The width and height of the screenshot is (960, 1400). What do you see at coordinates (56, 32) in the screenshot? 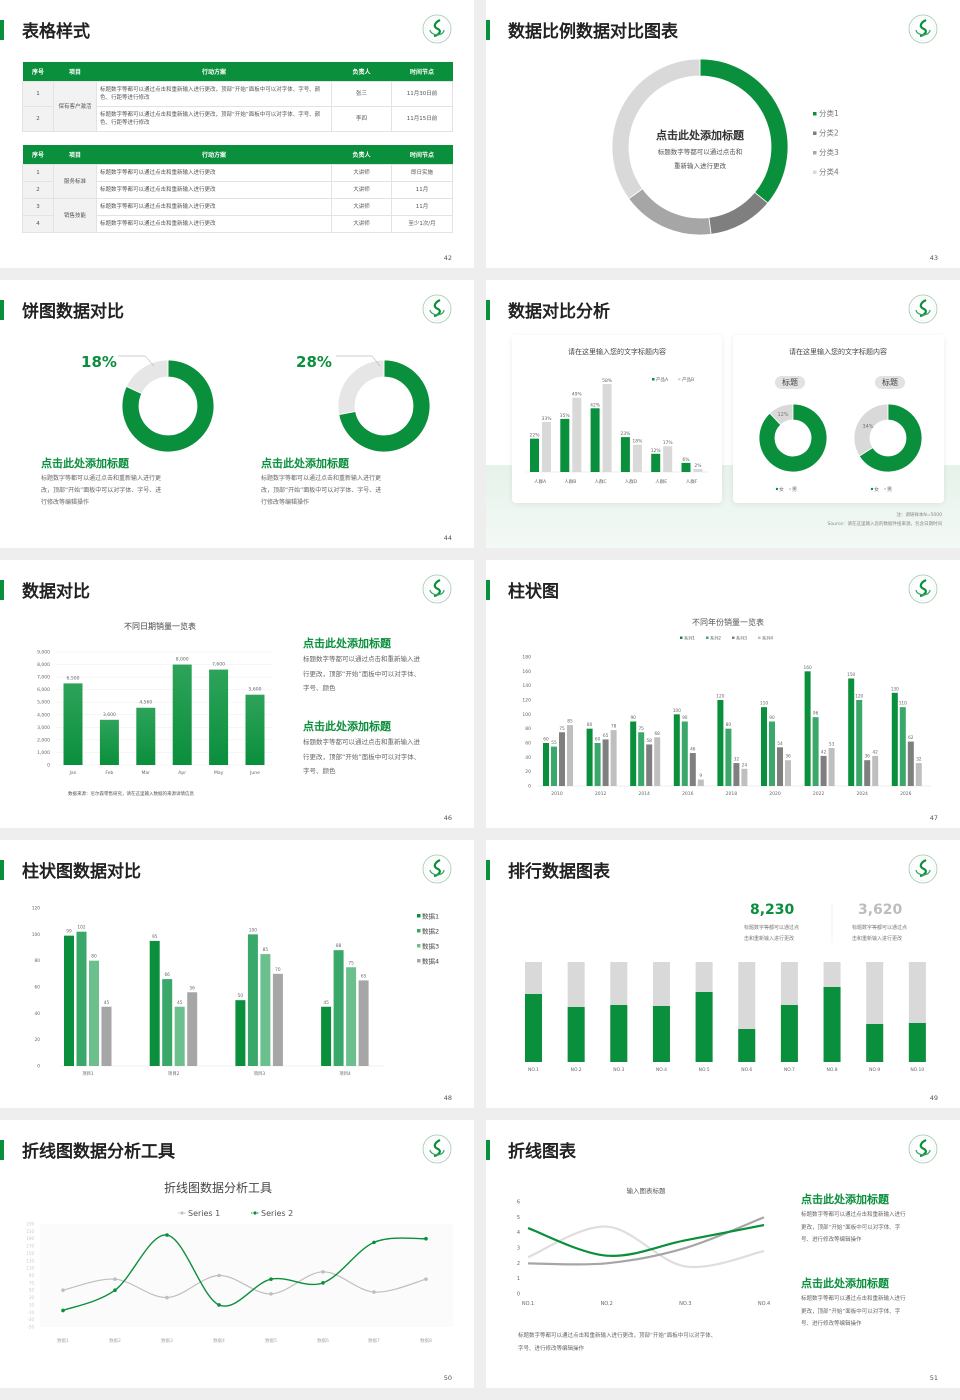
I see `slide-title: 表格样式` at bounding box center [56, 32].